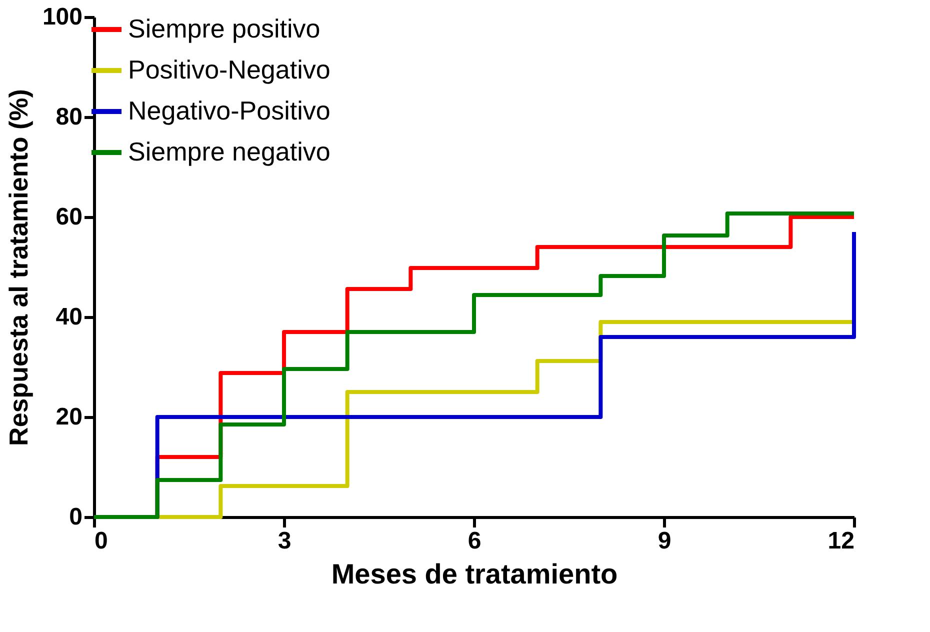  What do you see at coordinates (475, 541) in the screenshot?
I see `x-tick-label: 6` at bounding box center [475, 541].